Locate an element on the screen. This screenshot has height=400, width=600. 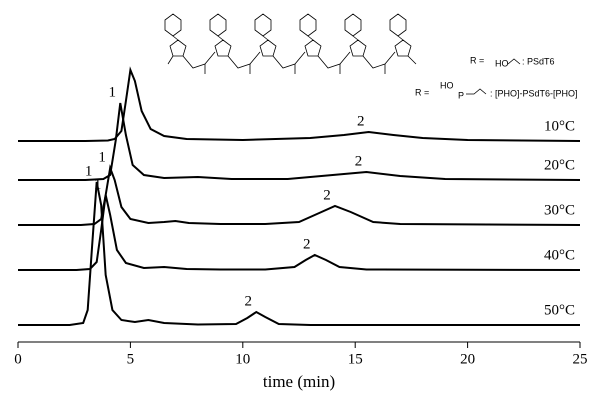
r2-p: P is located at coordinates (461, 95).